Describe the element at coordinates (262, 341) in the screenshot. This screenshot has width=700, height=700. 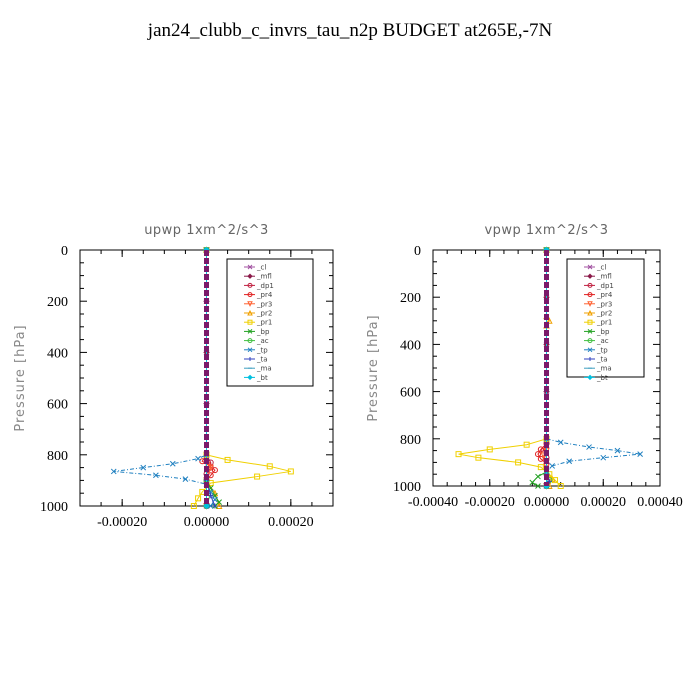
I see `legend-label: _ac` at that location.